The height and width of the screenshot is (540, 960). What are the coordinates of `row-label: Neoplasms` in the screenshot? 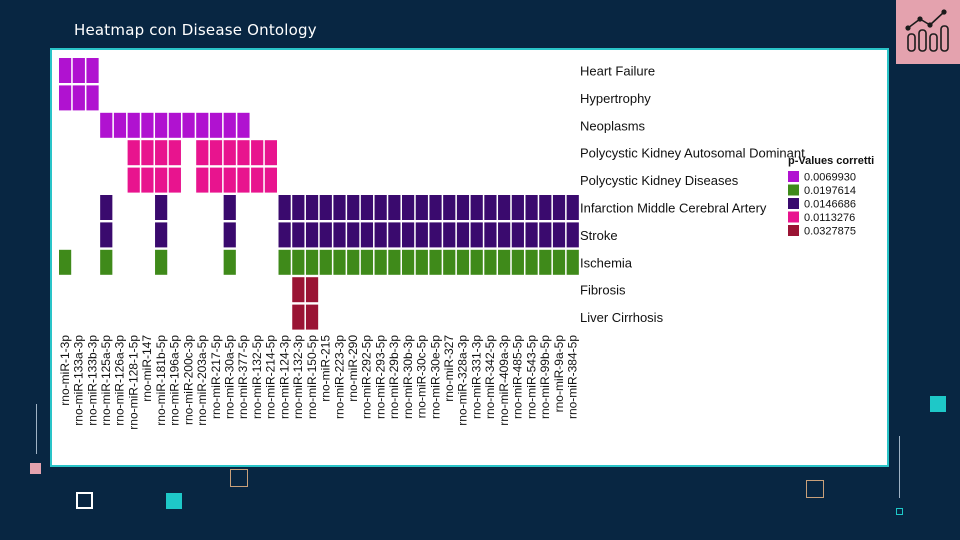 It's located at (613, 125).